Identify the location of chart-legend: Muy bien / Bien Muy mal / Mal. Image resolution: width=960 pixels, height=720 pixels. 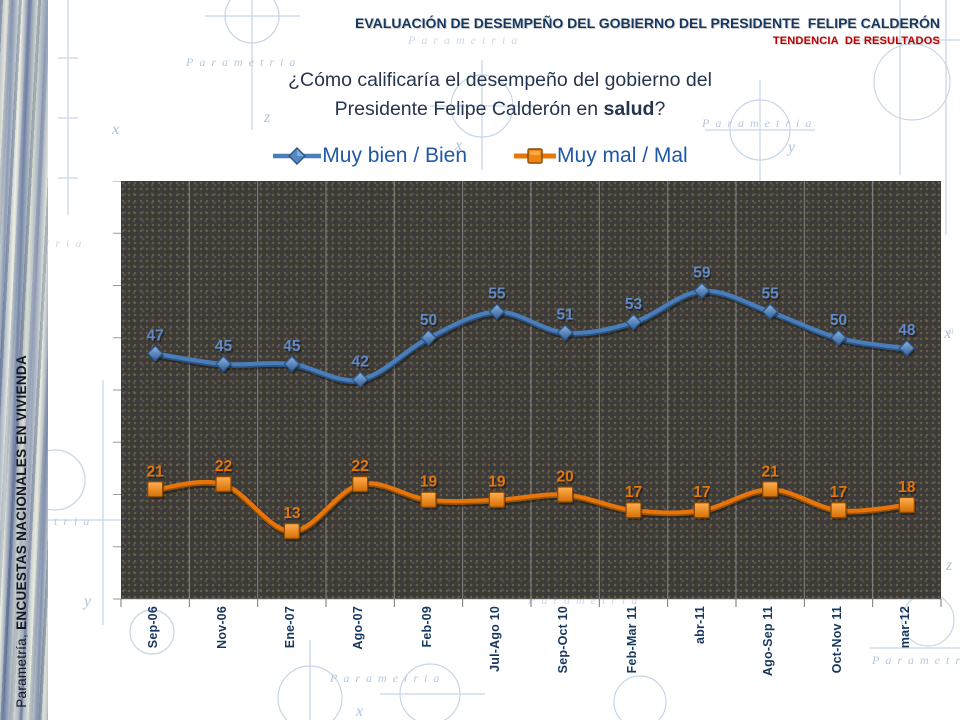
(480, 156).